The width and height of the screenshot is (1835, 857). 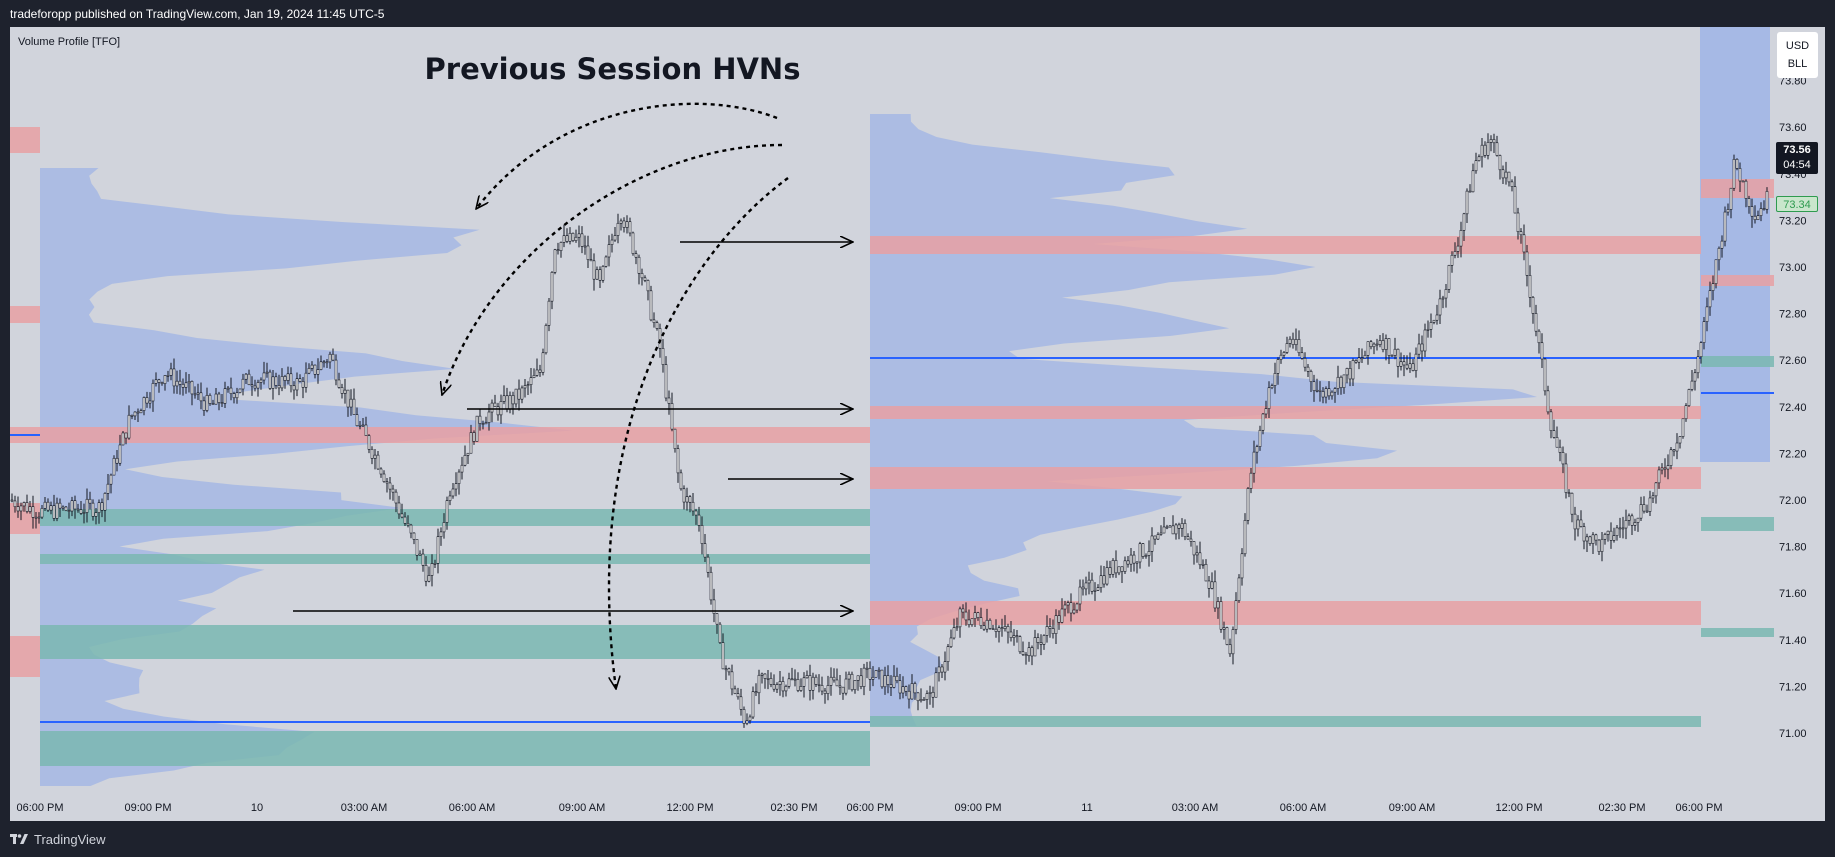 What do you see at coordinates (39, 808) in the screenshot?
I see `time-tick-label: 06:00 PM` at bounding box center [39, 808].